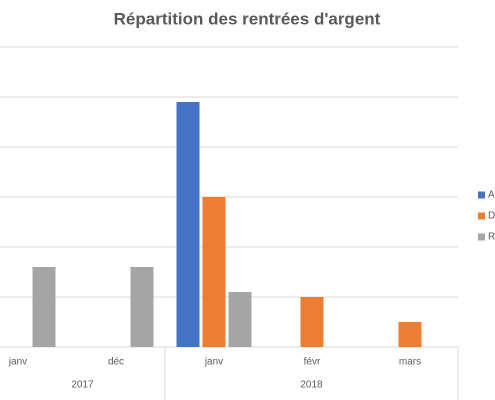 Image resolution: width=495 pixels, height=400 pixels. I want to click on chart-title: Répartition des rentrées d'argent, so click(247, 18).